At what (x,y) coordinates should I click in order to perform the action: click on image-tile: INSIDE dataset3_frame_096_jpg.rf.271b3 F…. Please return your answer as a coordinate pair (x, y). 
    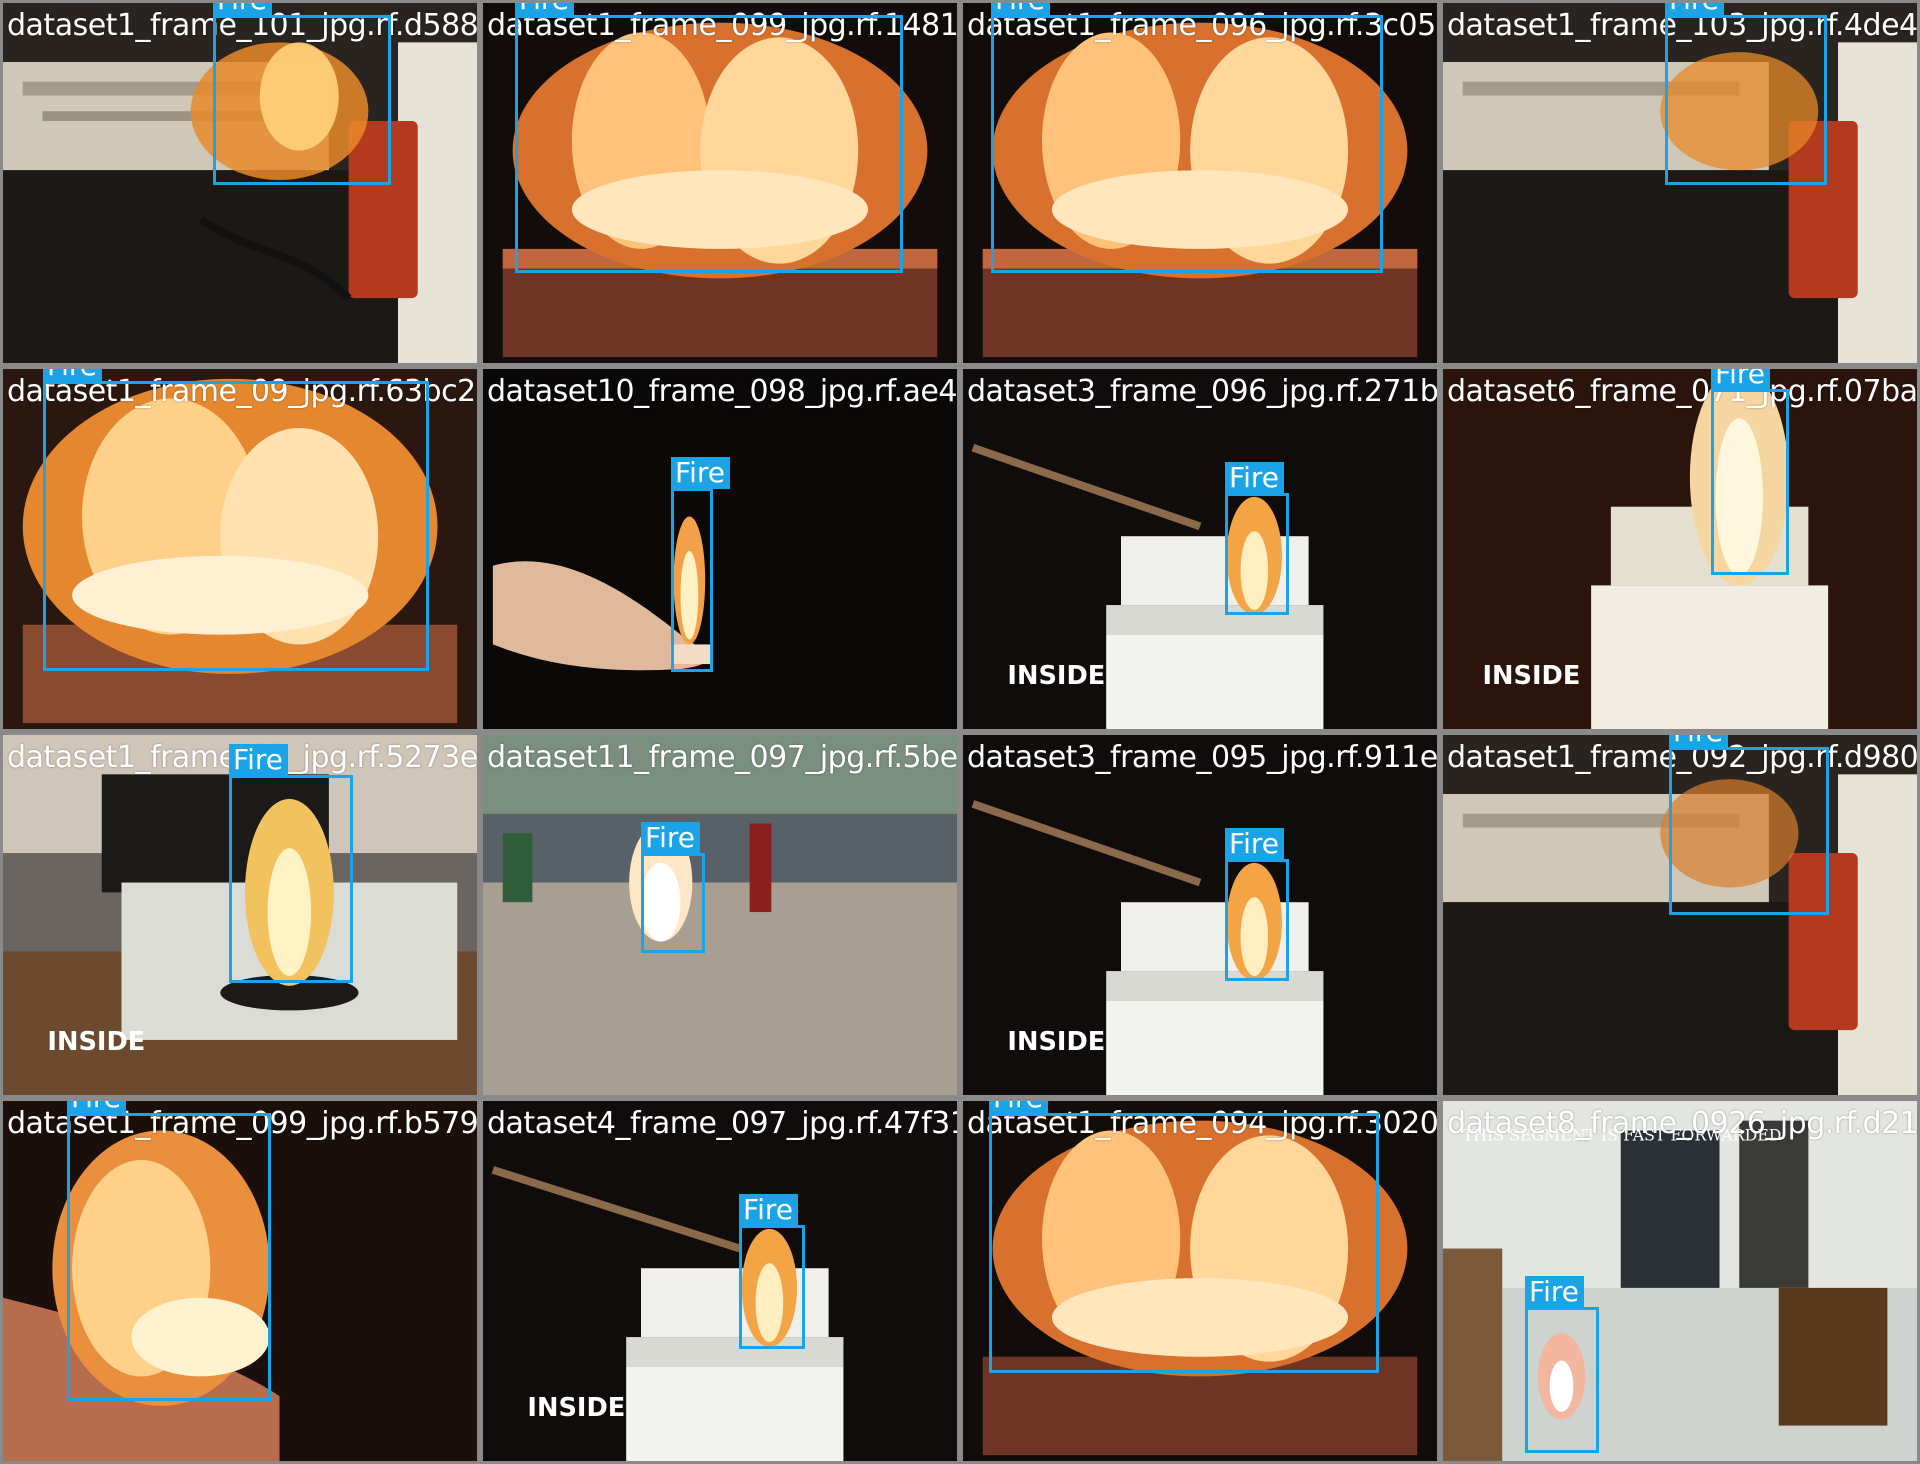
    Looking at the image, I should click on (1200, 549).